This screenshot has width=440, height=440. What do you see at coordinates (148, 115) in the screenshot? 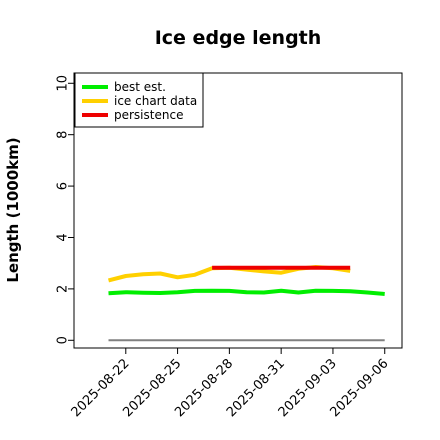
I see `legend-label: persistence` at bounding box center [148, 115].